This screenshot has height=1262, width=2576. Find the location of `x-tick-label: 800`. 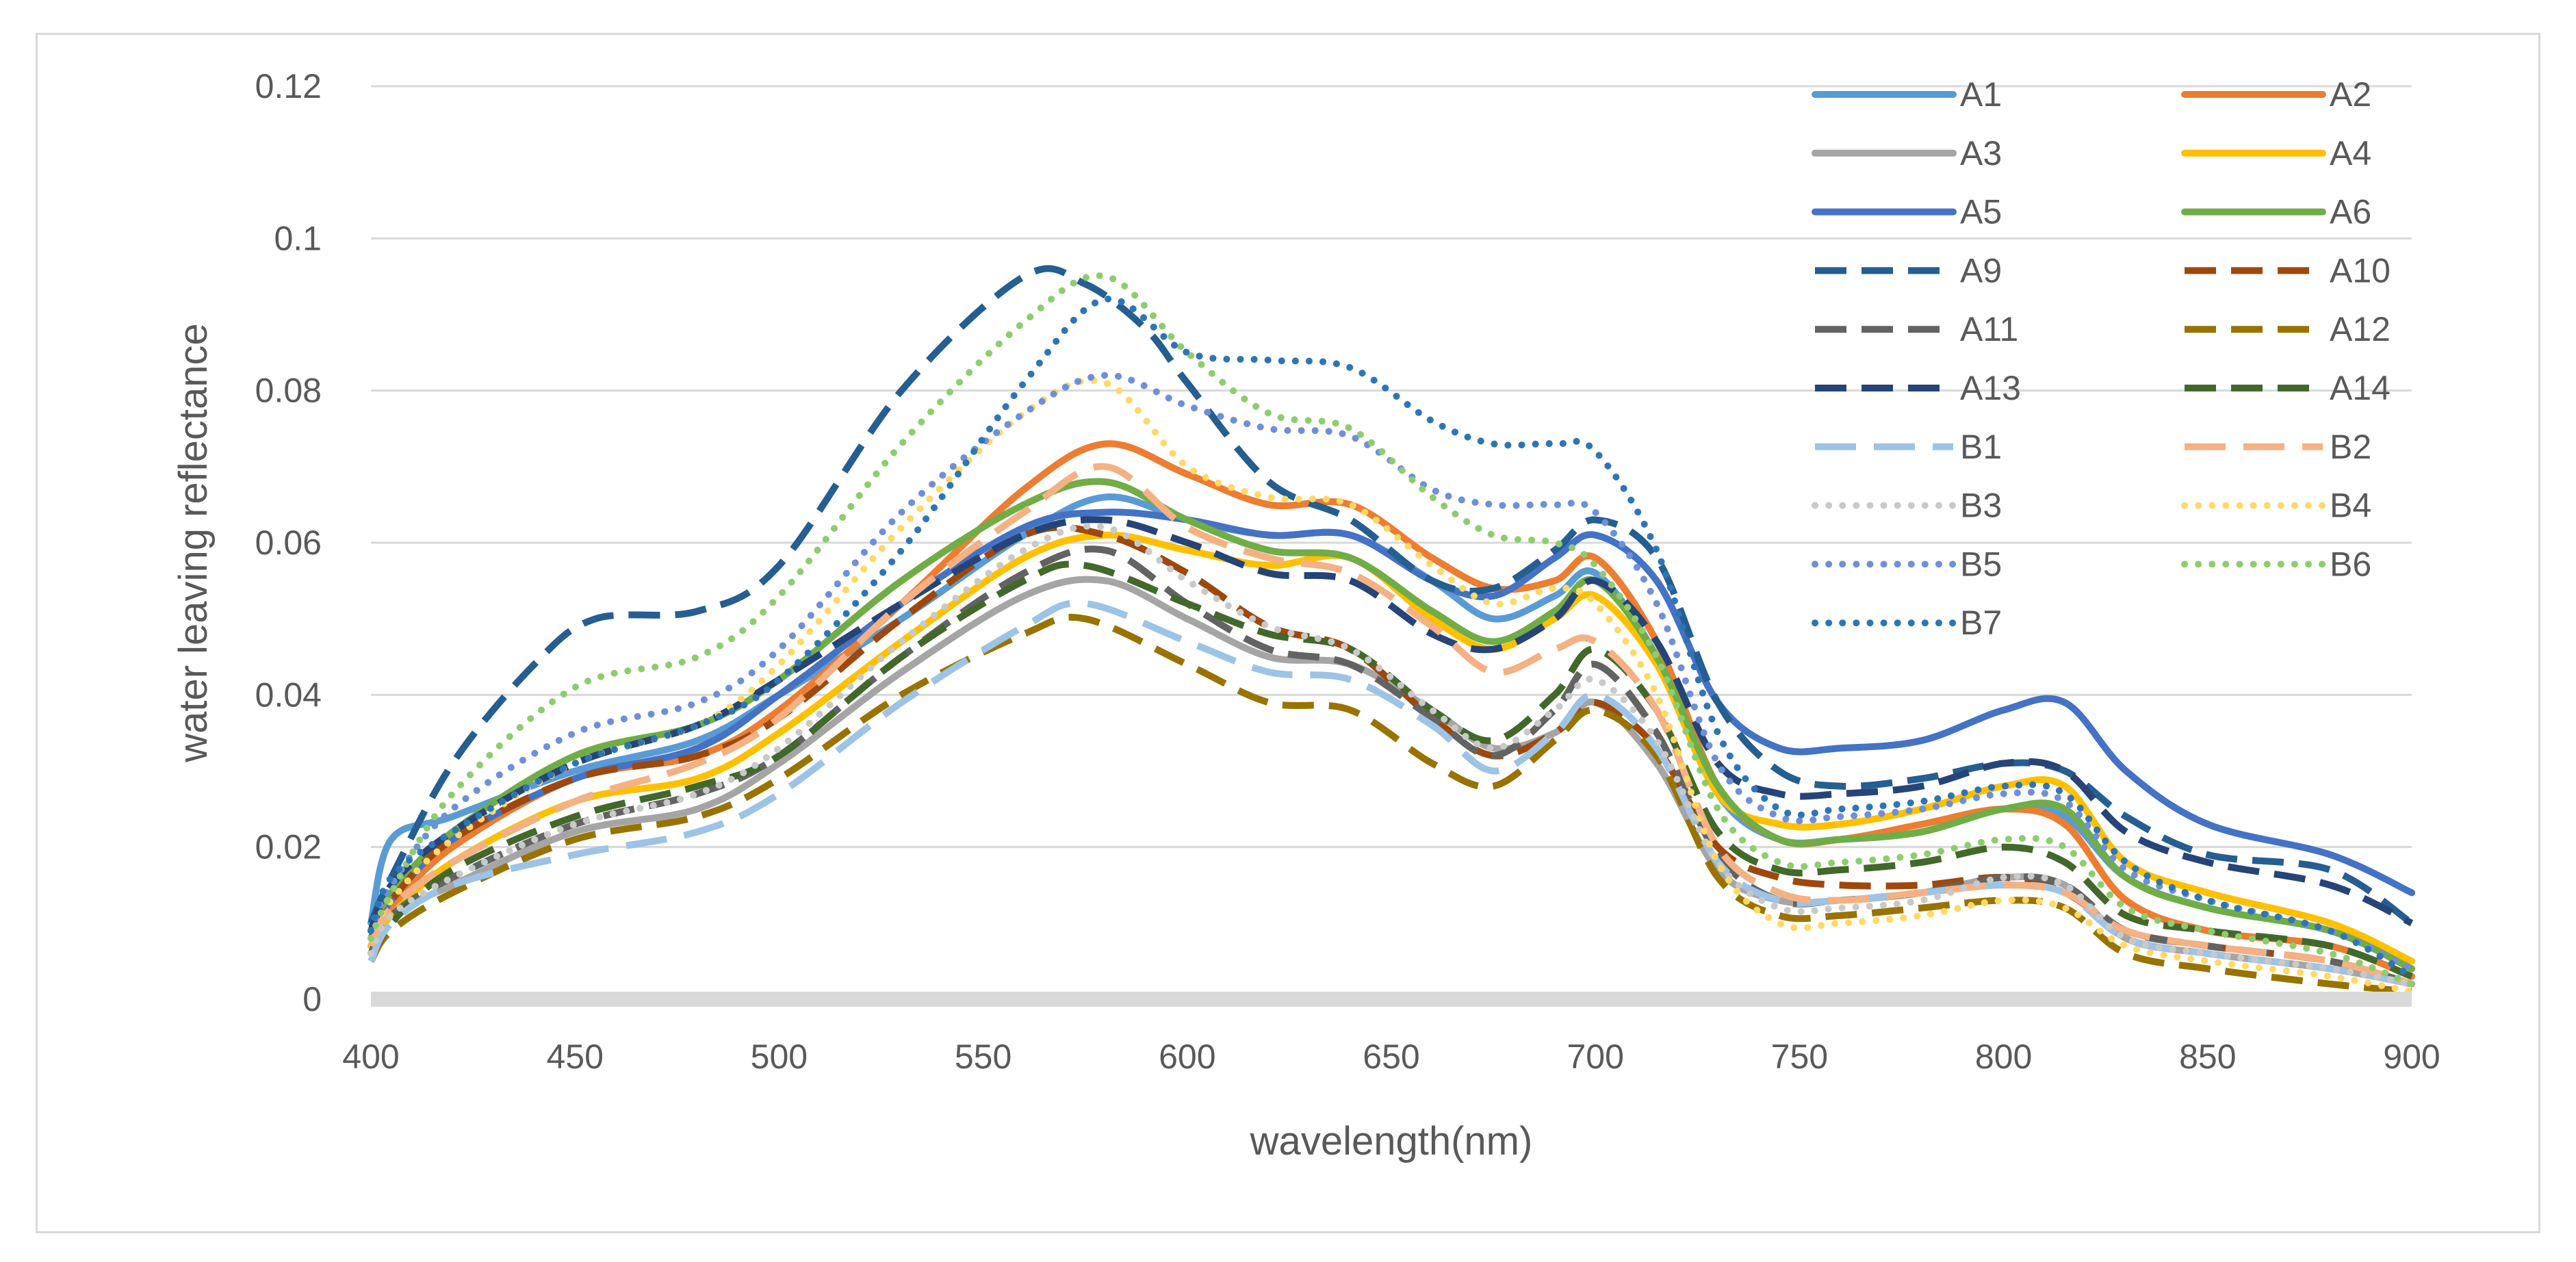

x-tick-label: 800 is located at coordinates (2003, 1057).